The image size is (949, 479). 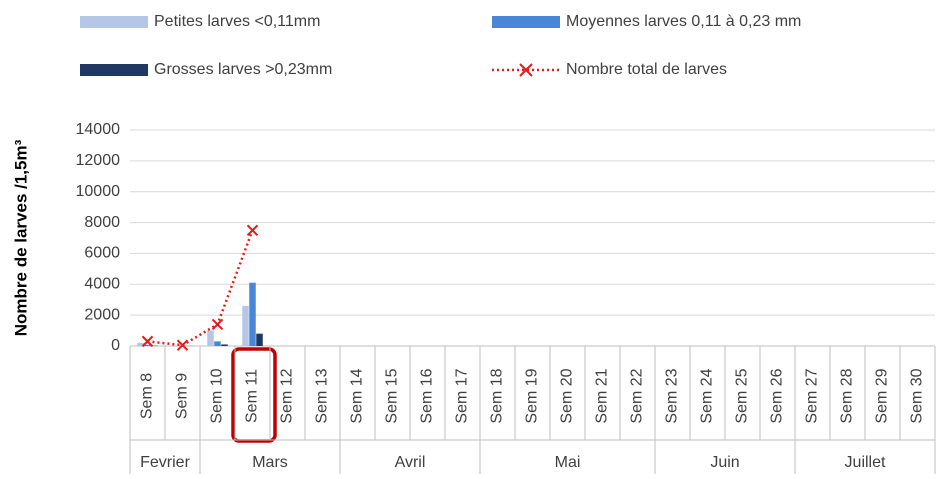 I want to click on x-tick-label: Sem 15, so click(x=392, y=395).